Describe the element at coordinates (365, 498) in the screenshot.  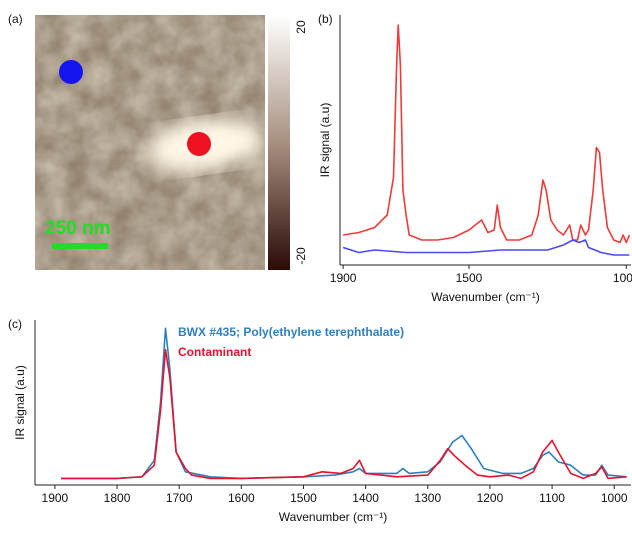
I see `x-tick-label: 1400` at that location.